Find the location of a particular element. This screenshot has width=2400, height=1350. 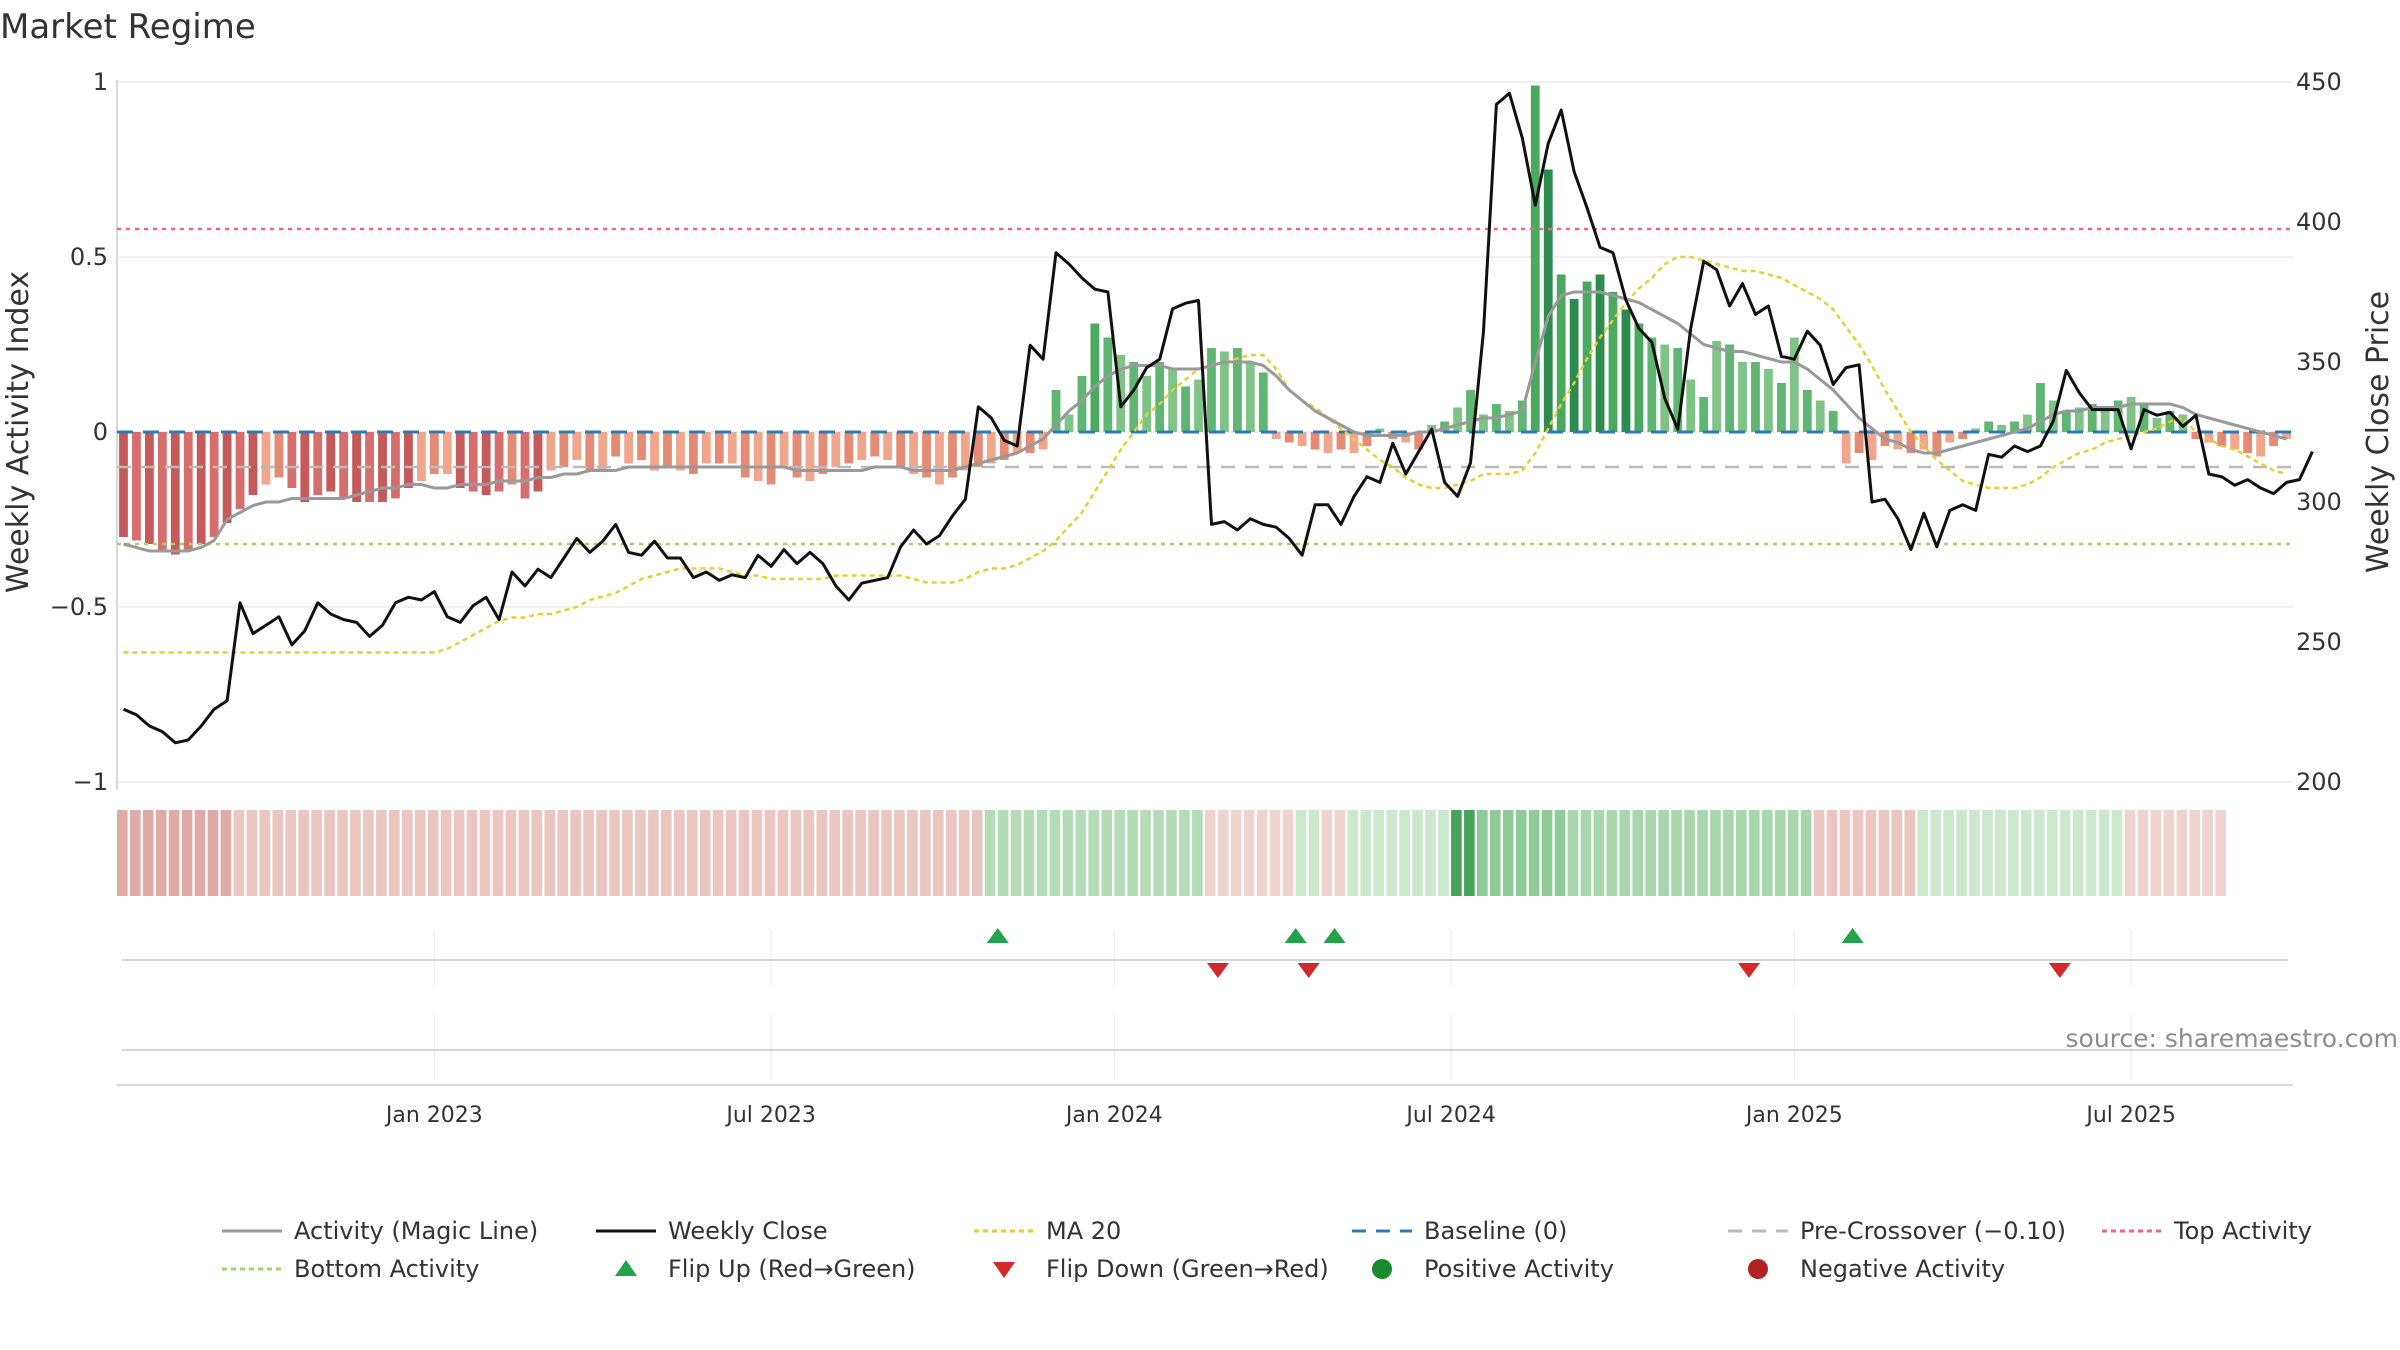

flip-markers is located at coordinates (1528, 953).